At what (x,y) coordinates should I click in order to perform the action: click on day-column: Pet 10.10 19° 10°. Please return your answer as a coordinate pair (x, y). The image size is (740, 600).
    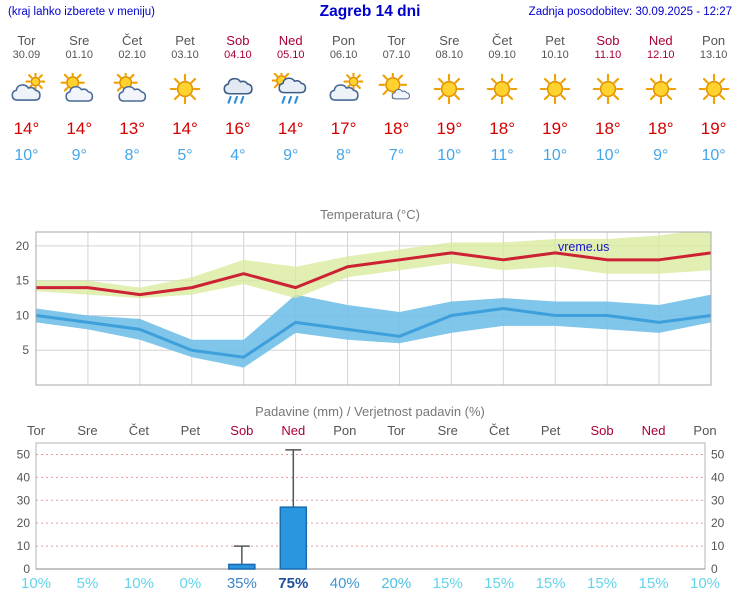
    Looking at the image, I should click on (555, 99).